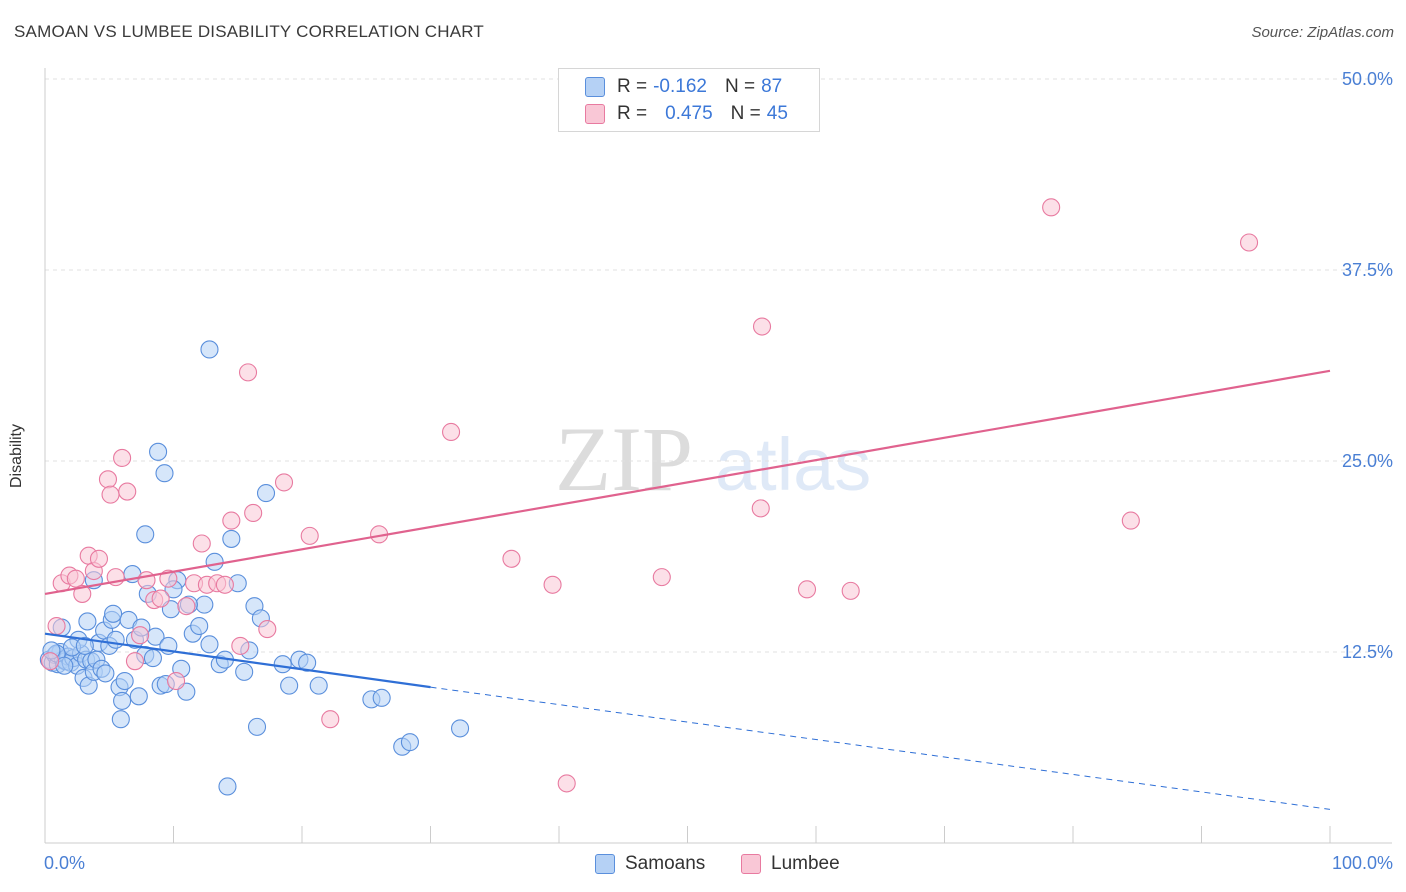 This screenshot has height=892, width=1406. I want to click on samoans-r-value: -0.162, so click(680, 86).